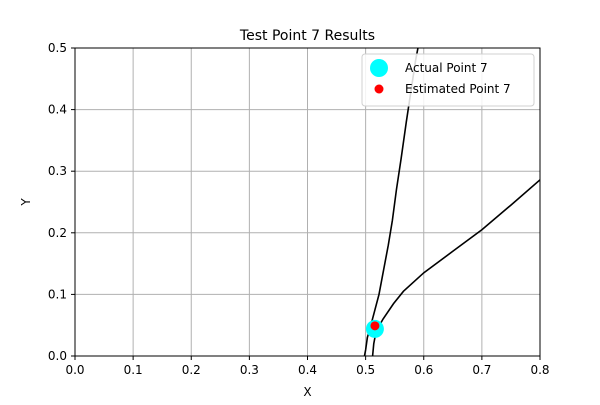 The height and width of the screenshot is (405, 600). Describe the element at coordinates (249, 370) in the screenshot. I see `x-tick-label: 0.3` at that location.